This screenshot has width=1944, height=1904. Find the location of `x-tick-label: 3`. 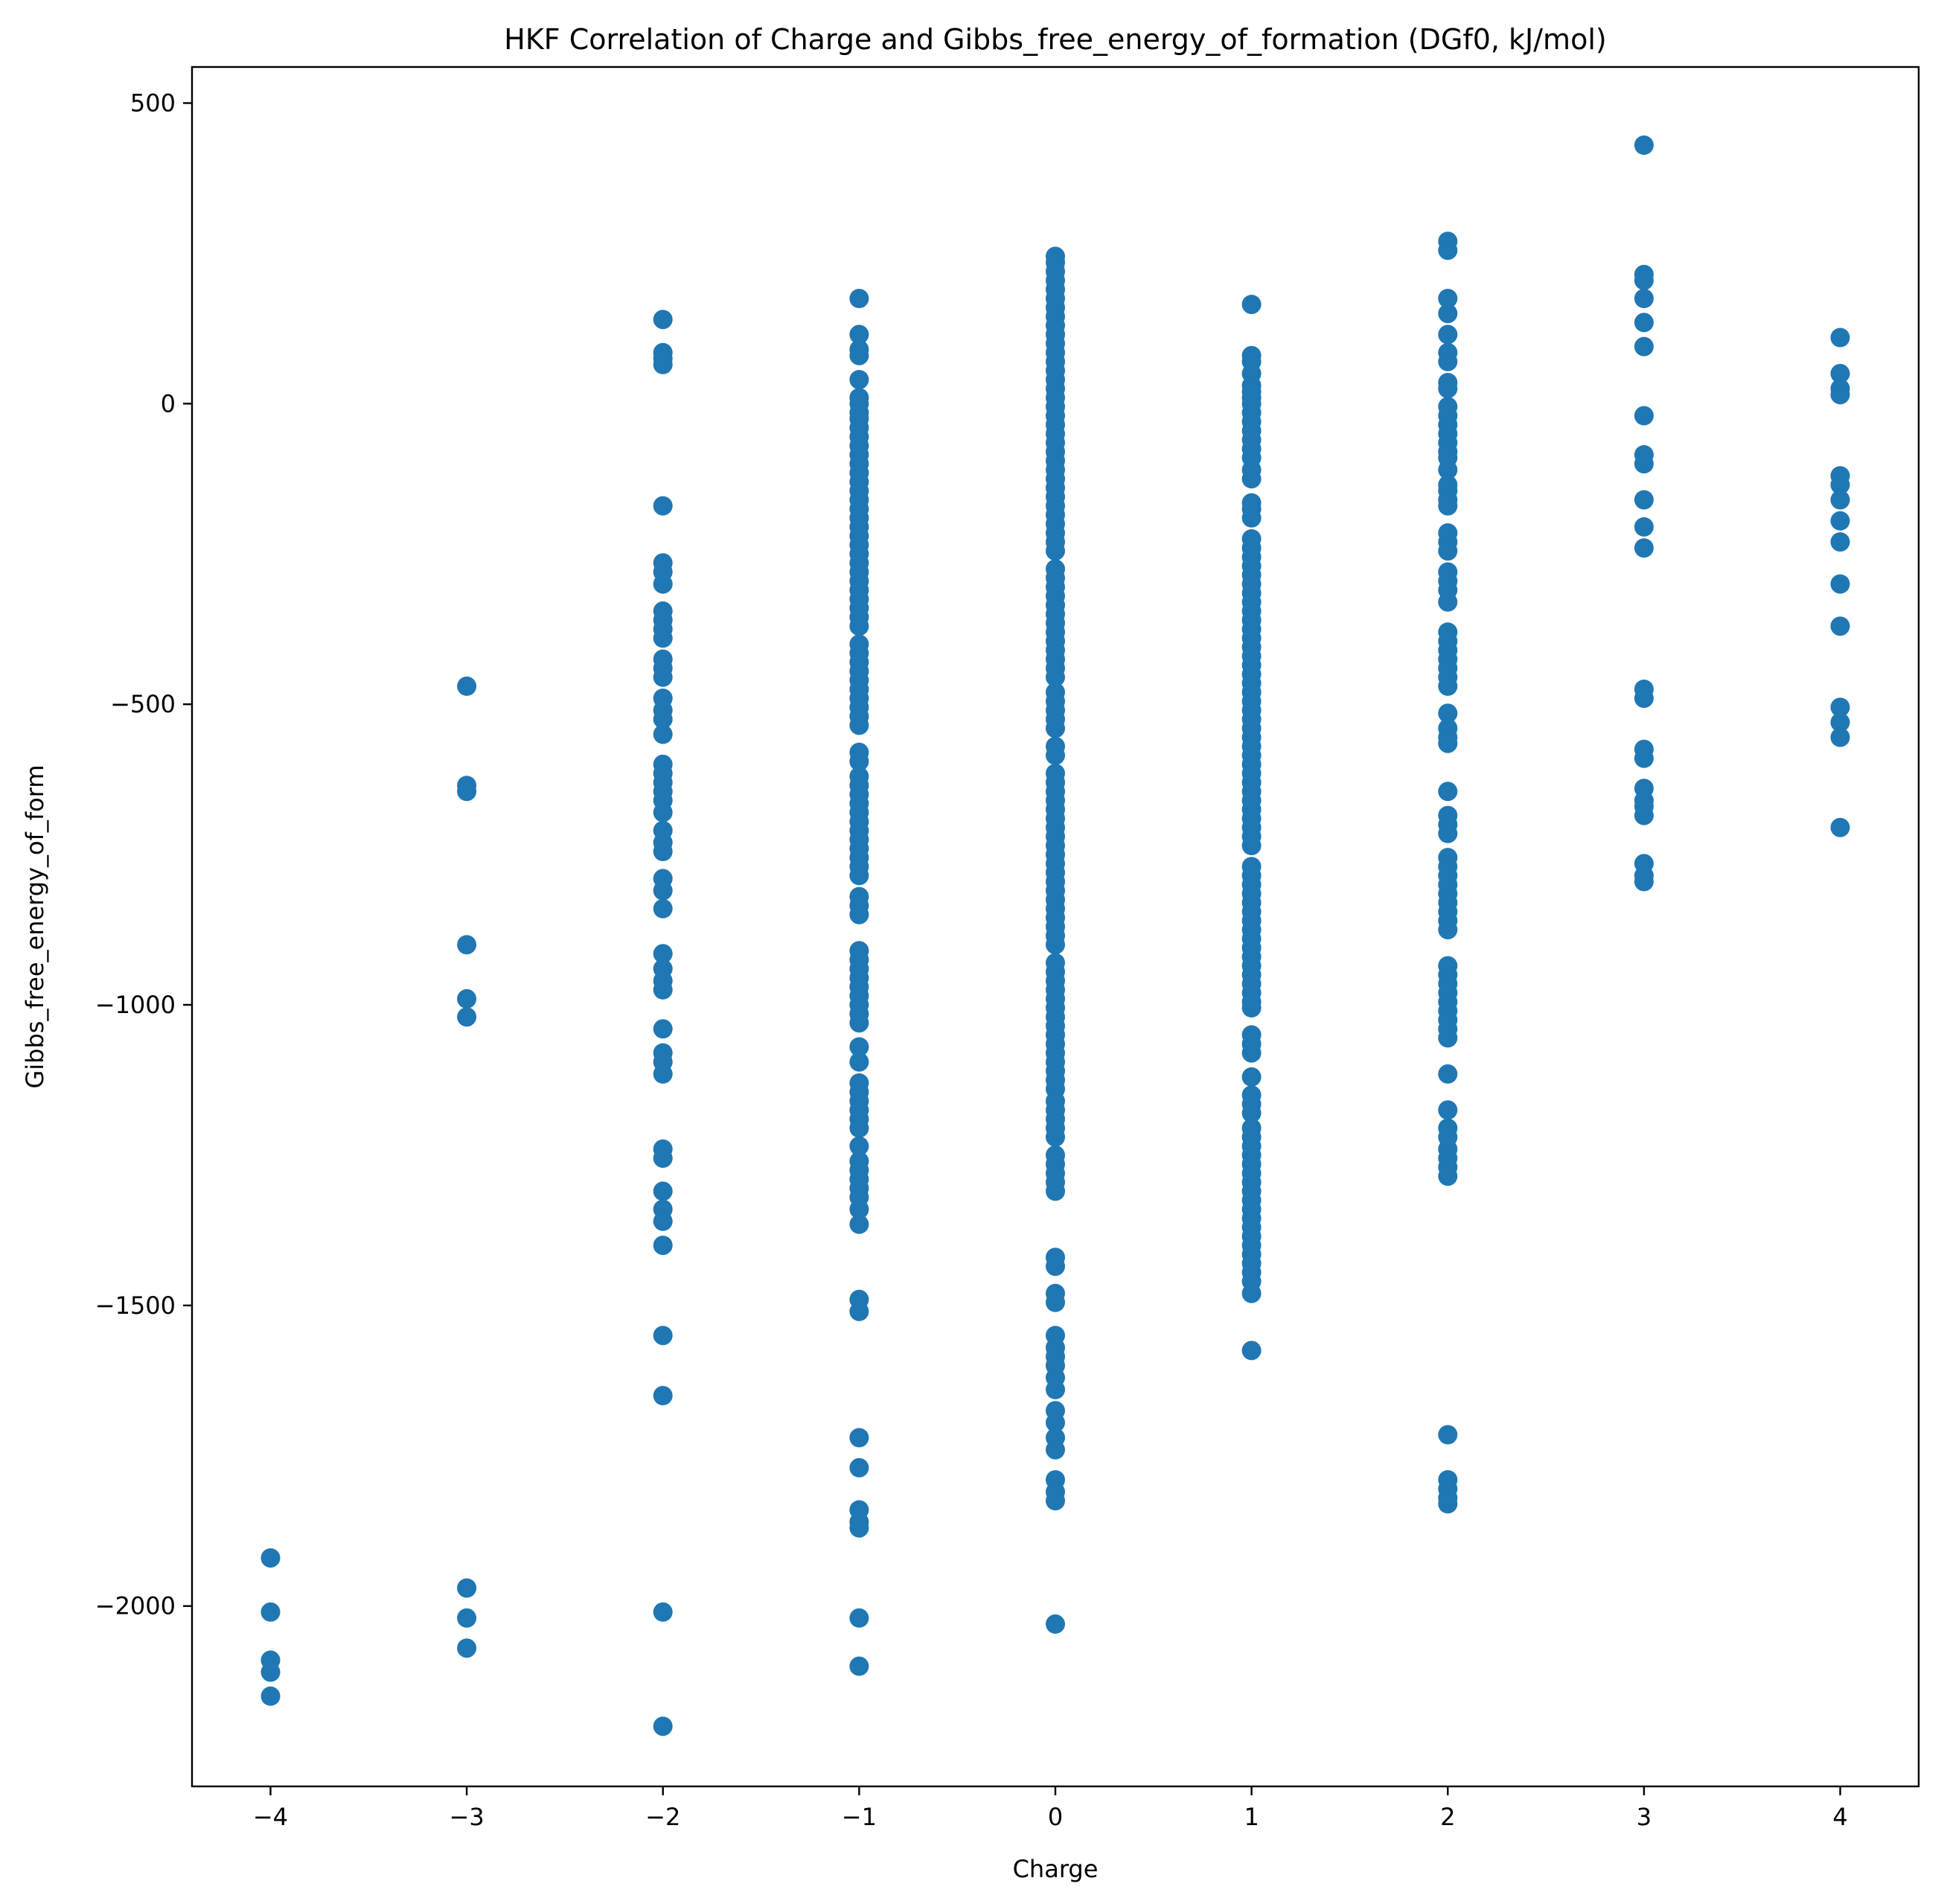

x-tick-label: 3 is located at coordinates (1645, 1817).